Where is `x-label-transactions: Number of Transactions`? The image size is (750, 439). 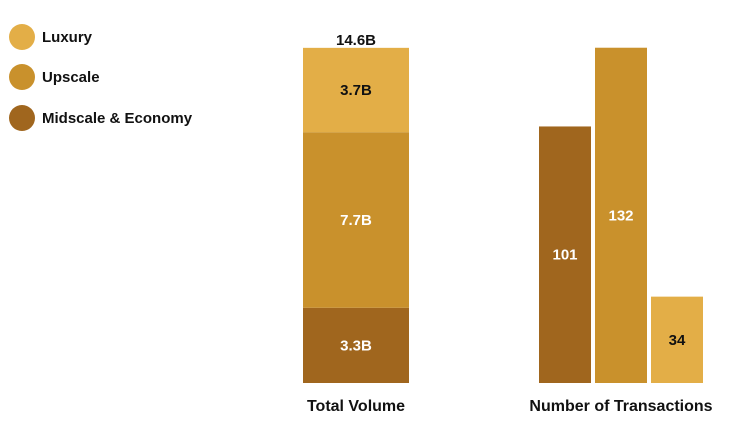 x-label-transactions: Number of Transactions is located at coordinates (620, 406).